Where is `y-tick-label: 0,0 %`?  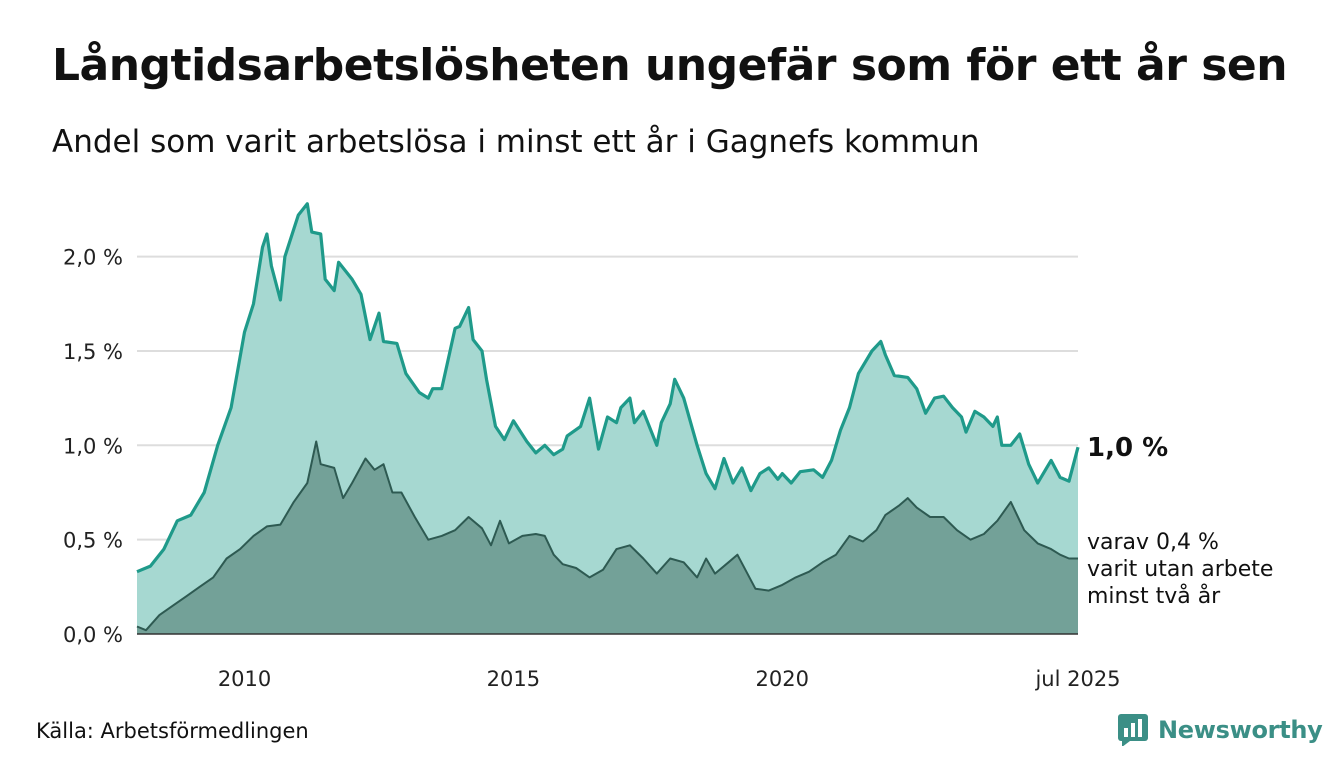
y-tick-label: 0,0 % is located at coordinates (93, 635).